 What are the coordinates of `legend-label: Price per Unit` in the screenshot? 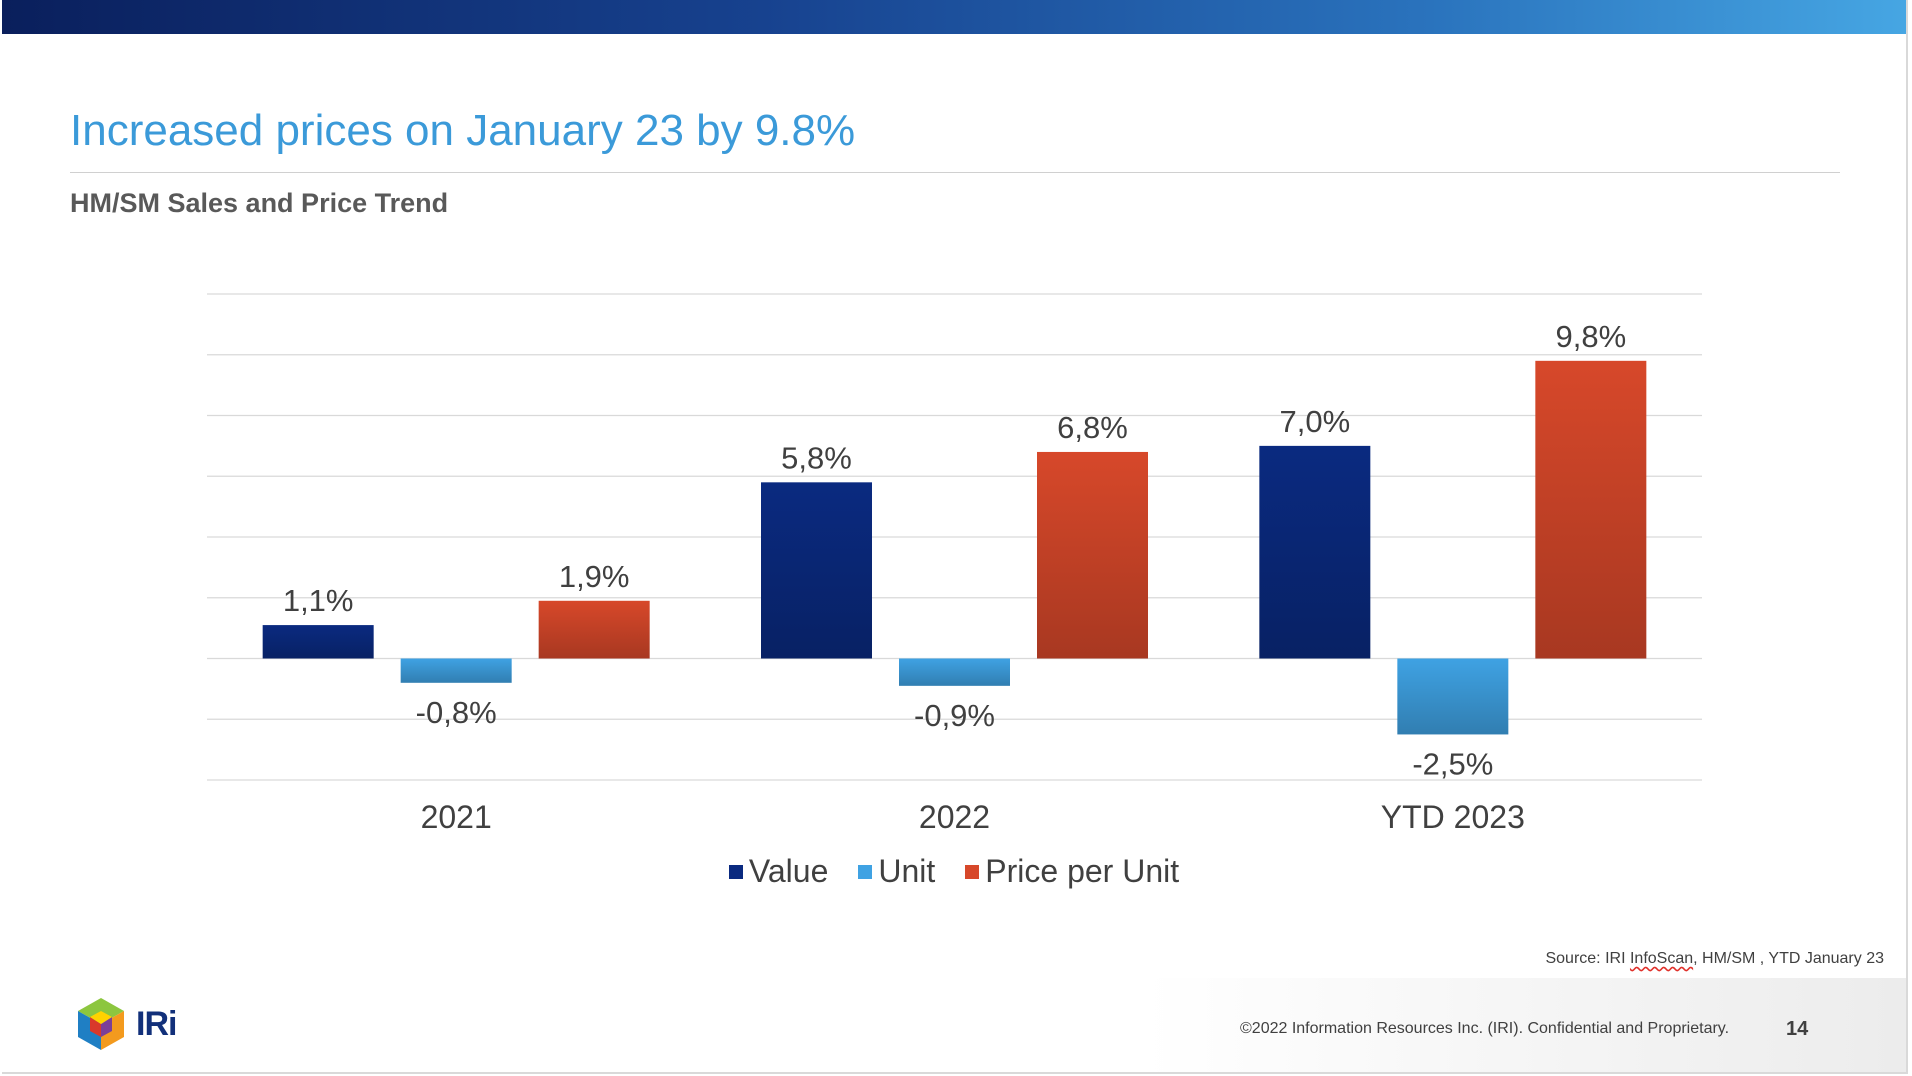 It's located at (1082, 871).